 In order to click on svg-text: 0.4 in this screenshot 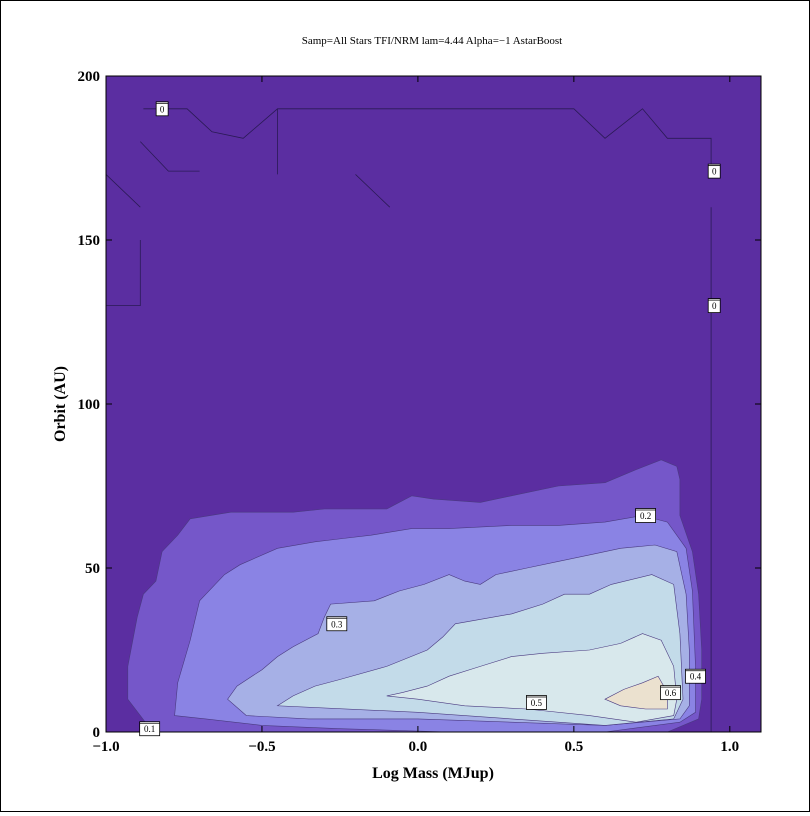, I will do `click(696, 677)`.